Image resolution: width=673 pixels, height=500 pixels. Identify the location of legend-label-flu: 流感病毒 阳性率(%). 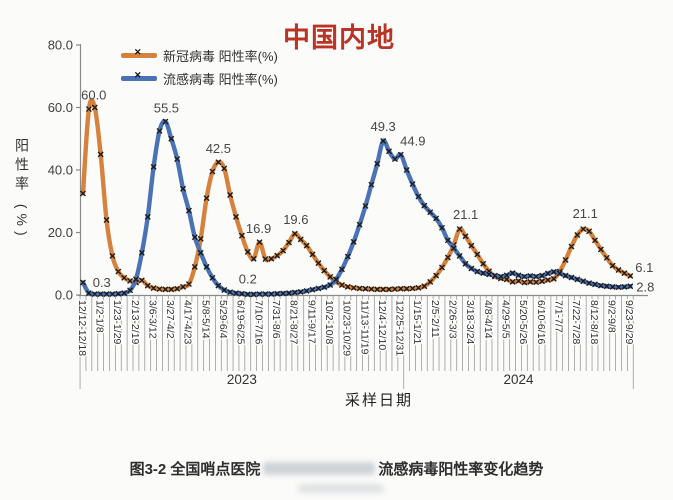
(220, 79).